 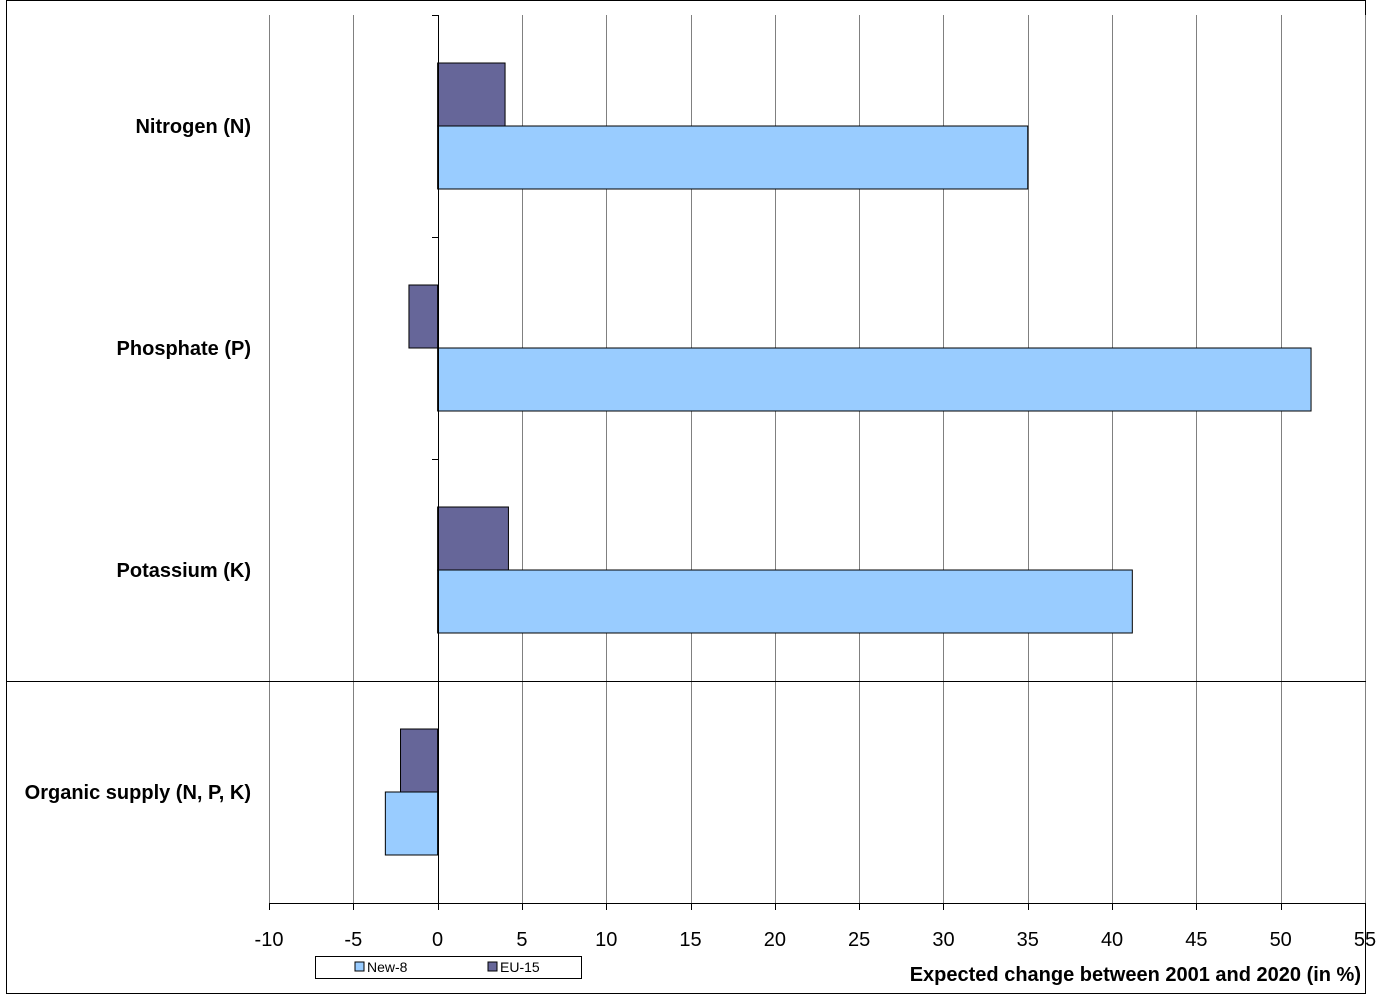 What do you see at coordinates (690, 940) in the screenshot?
I see `x-tick-label: 15` at bounding box center [690, 940].